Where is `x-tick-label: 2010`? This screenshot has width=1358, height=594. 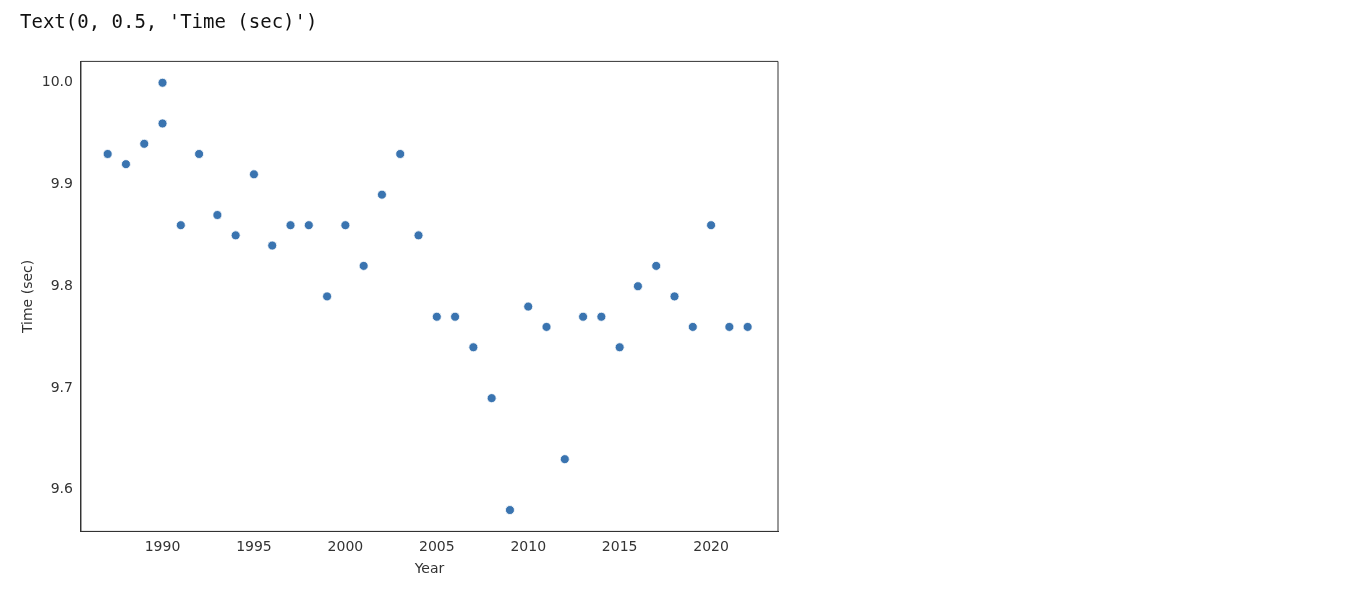 x-tick-label: 2010 is located at coordinates (528, 546).